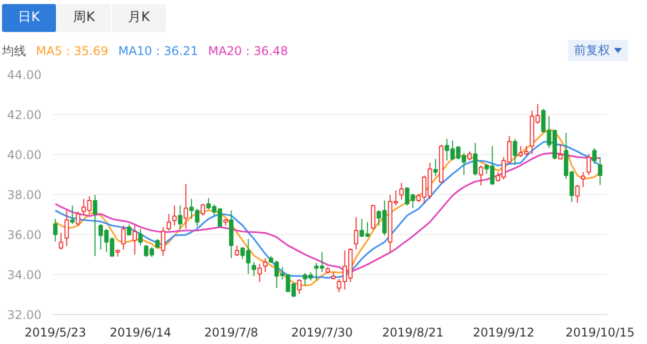 The image size is (647, 344). What do you see at coordinates (14, 51) in the screenshot?
I see `legend-title: 均线` at bounding box center [14, 51].